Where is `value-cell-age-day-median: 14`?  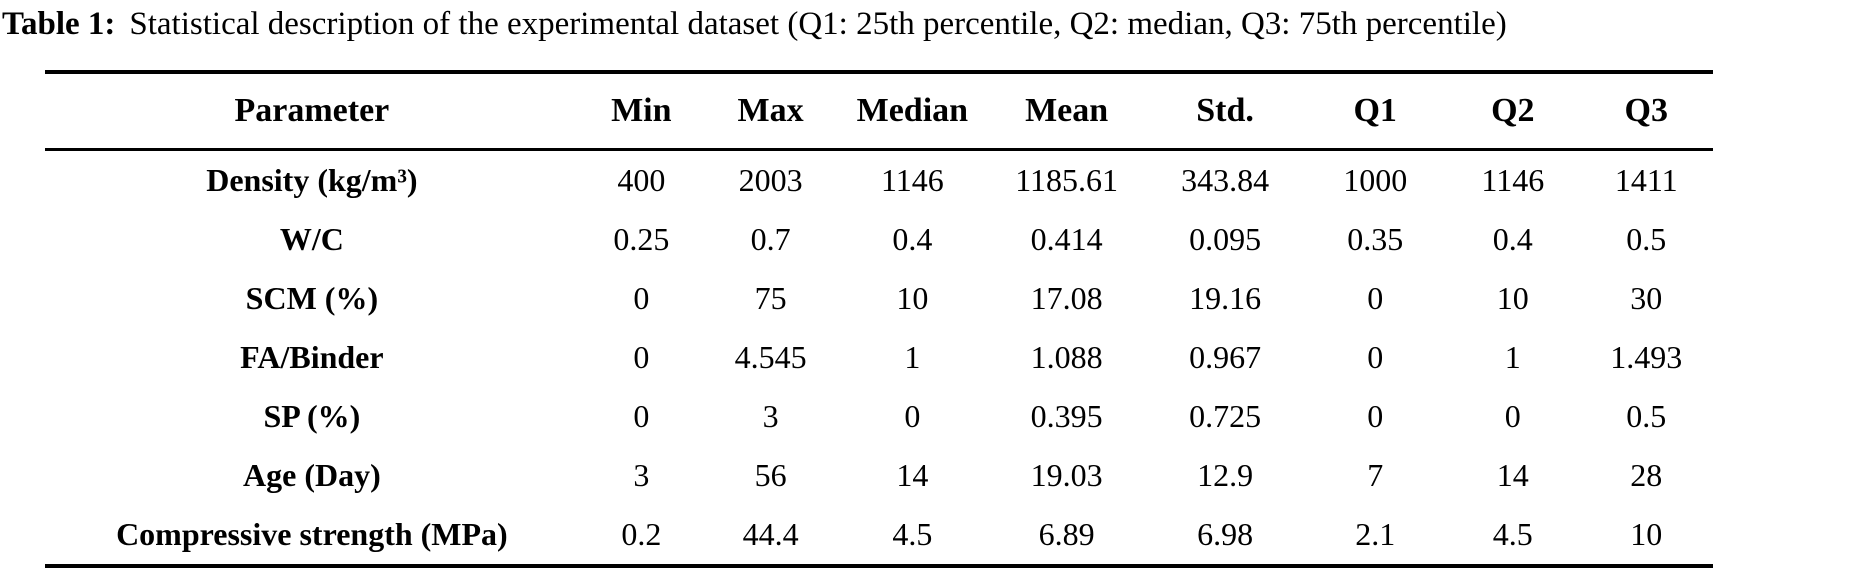
value-cell-age-day-median: 14 is located at coordinates (912, 475).